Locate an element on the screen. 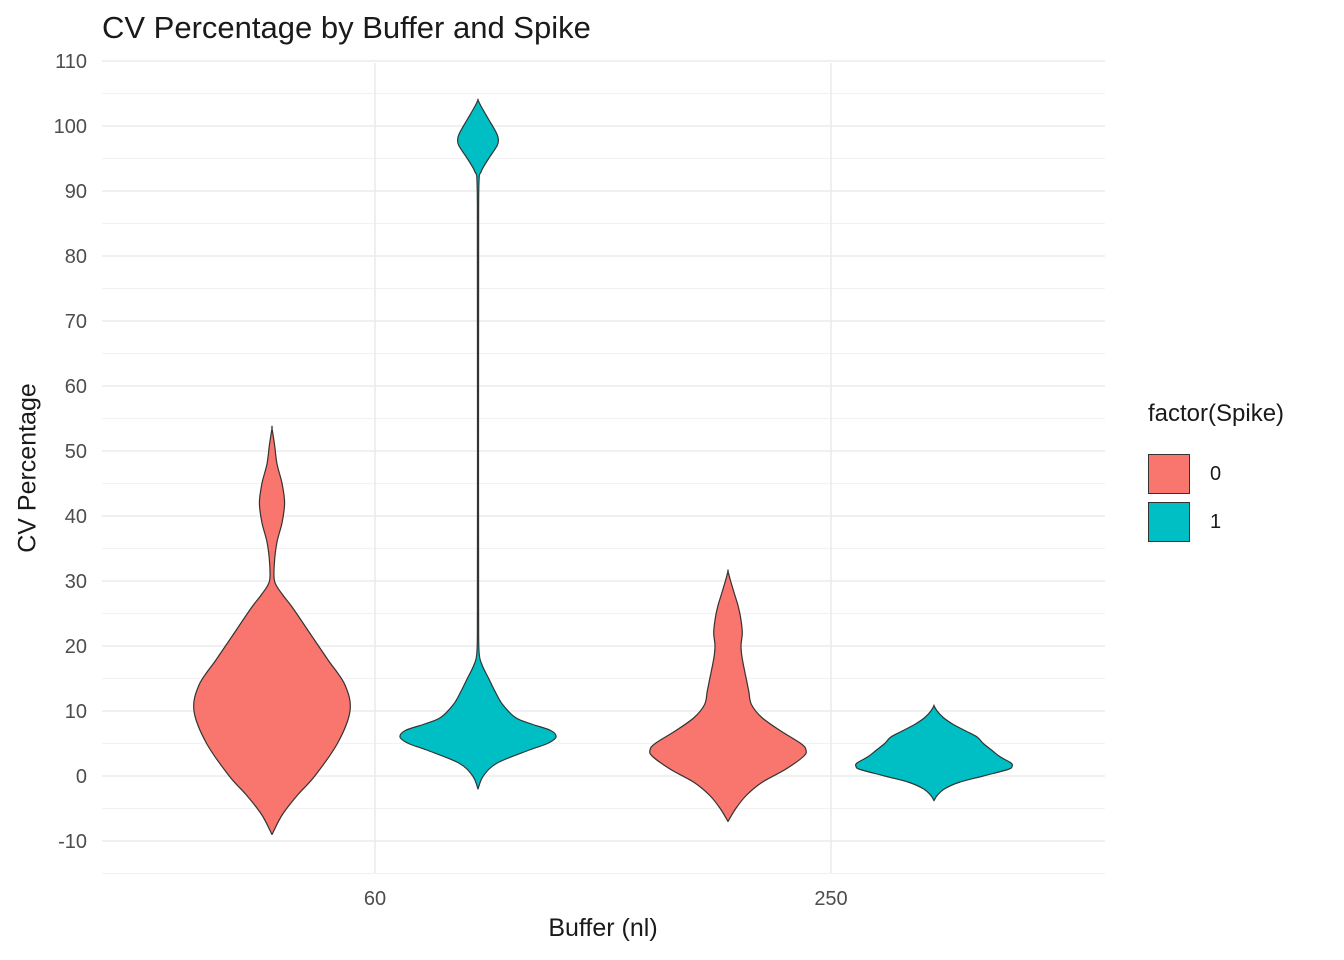  x-axis-label: Buffer (nl) is located at coordinates (603, 928).